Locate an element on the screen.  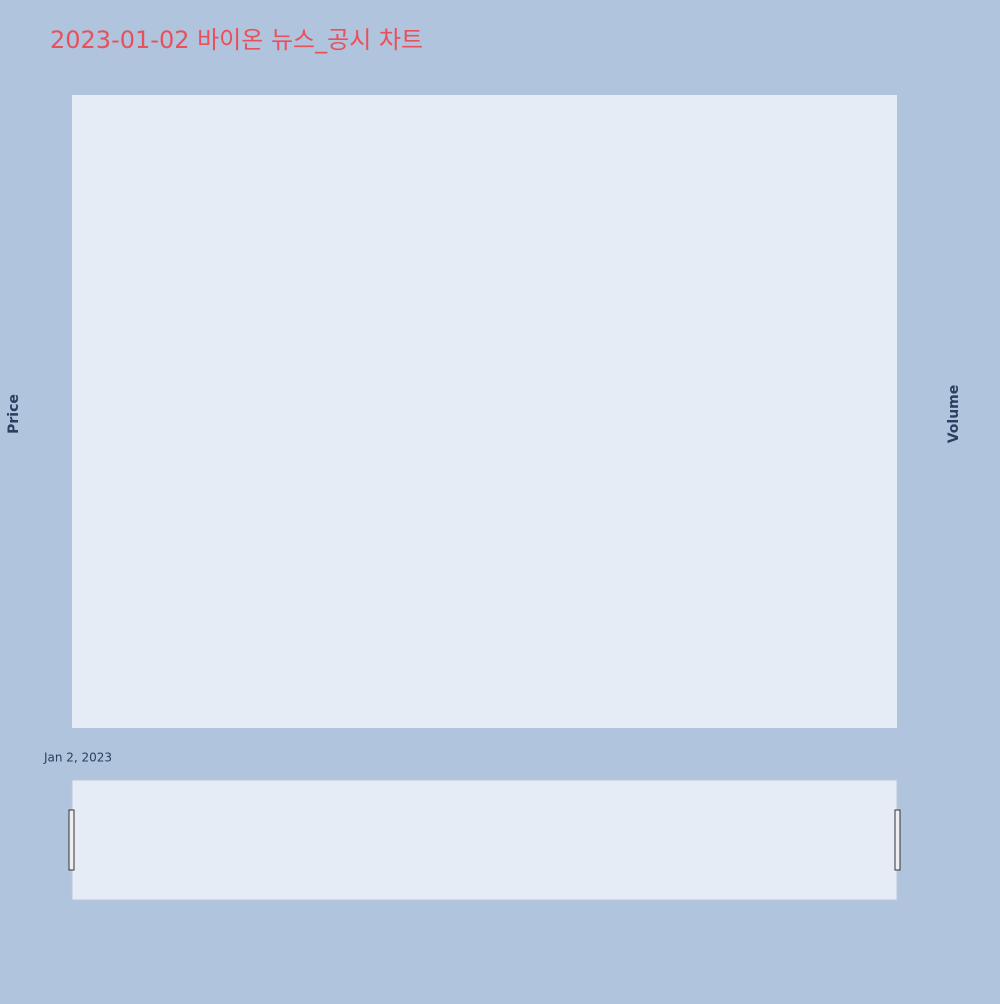
y-axis-title: Price is located at coordinates (14, 414).